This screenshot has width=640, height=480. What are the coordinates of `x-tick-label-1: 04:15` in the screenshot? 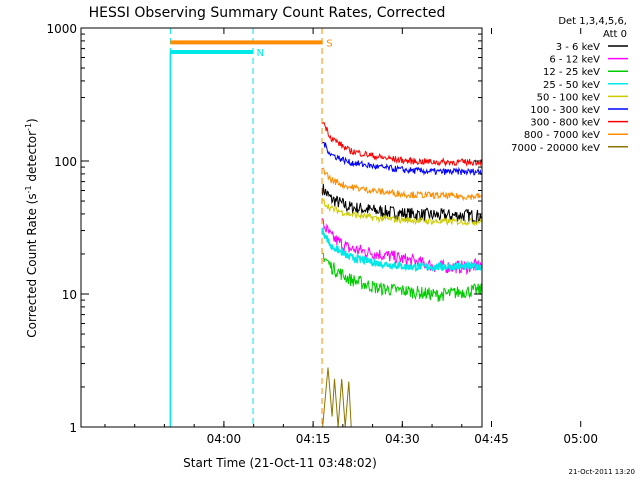 It's located at (313, 439).